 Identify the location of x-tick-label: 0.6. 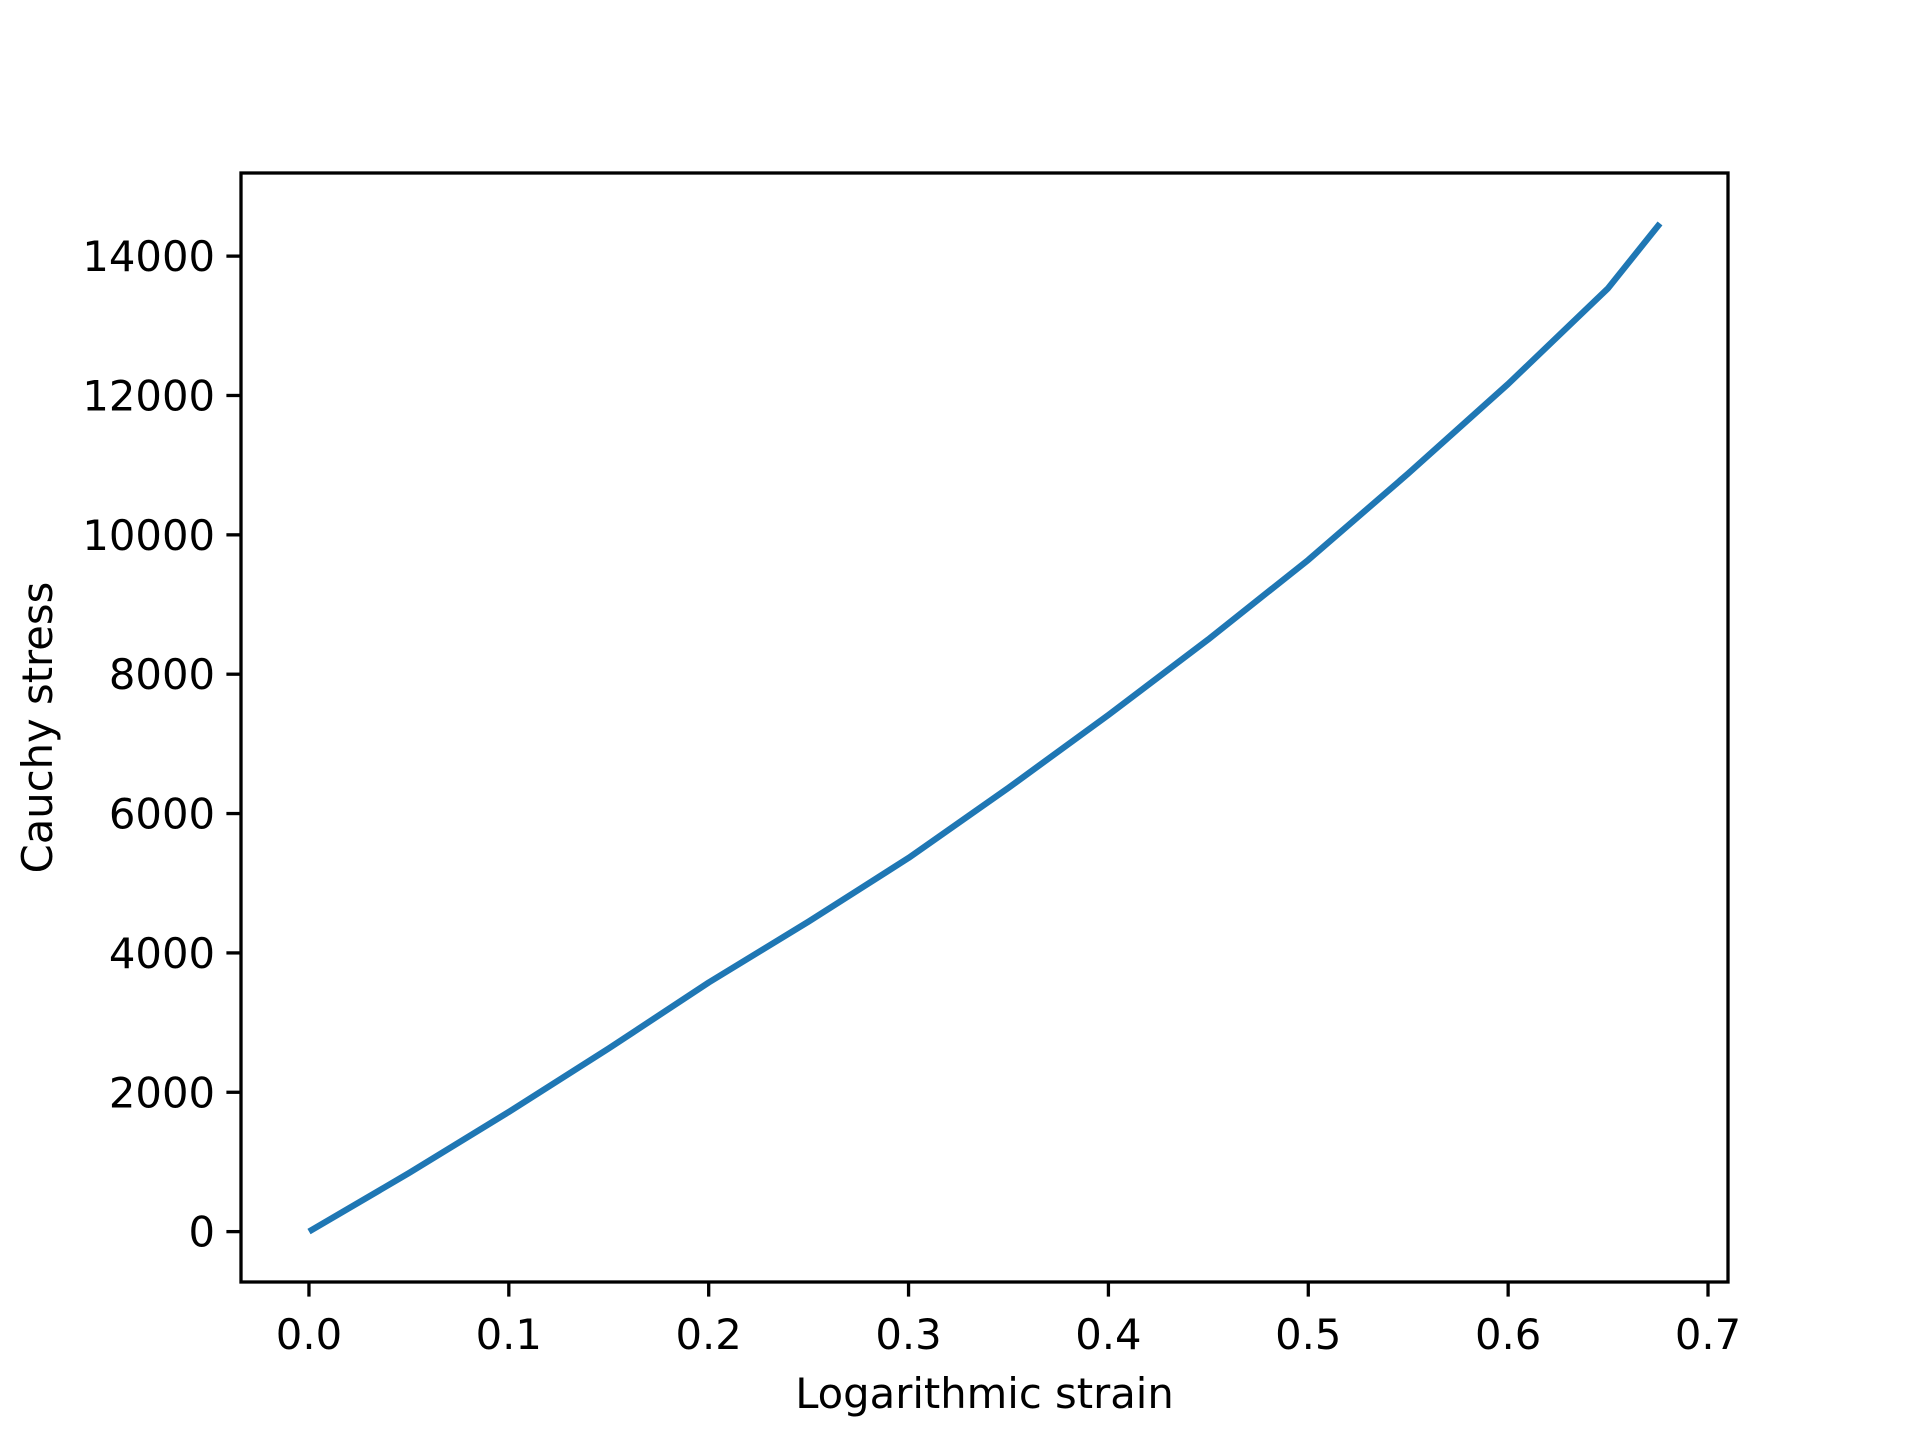
(1508, 1334).